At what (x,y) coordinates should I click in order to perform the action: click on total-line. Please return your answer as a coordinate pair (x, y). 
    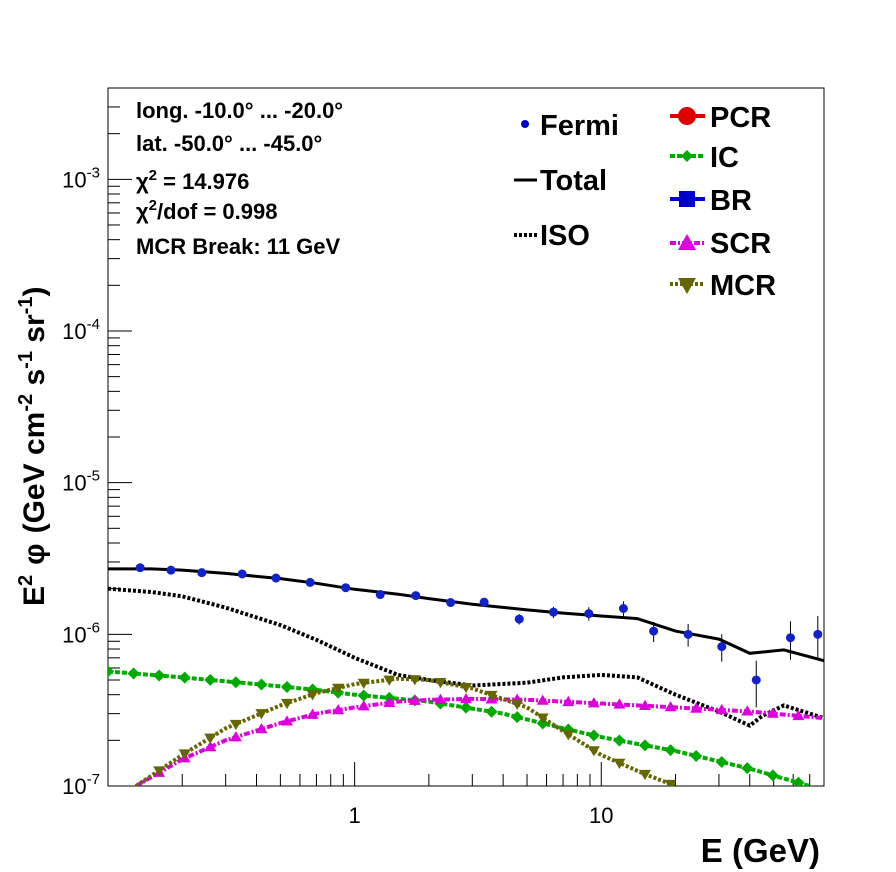
    Looking at the image, I should click on (466, 615).